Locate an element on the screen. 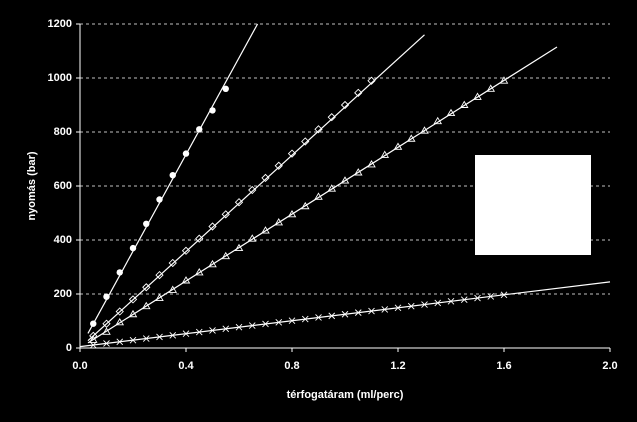  x-tick-label: 1.2 is located at coordinates (397, 366).